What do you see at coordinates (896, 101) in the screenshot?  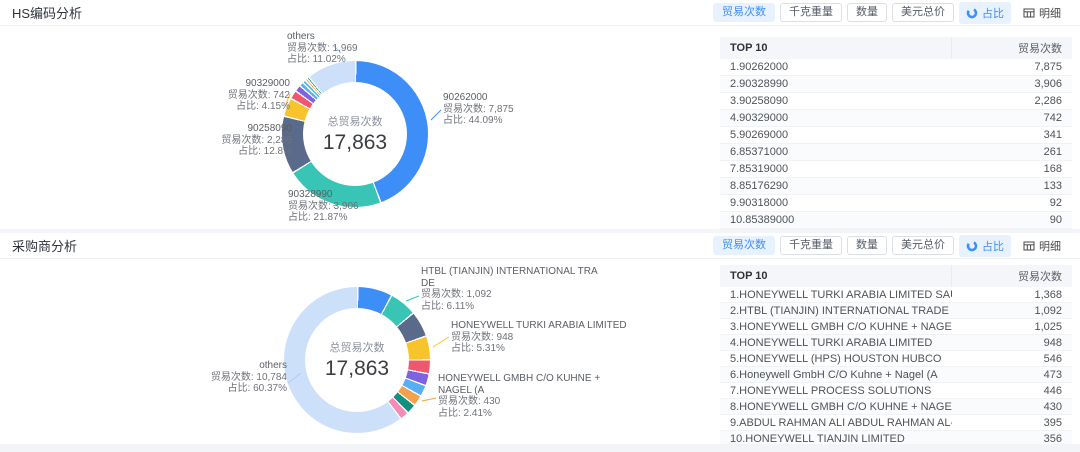 I see `table-row: 3.90258090 2,286` at bounding box center [896, 101].